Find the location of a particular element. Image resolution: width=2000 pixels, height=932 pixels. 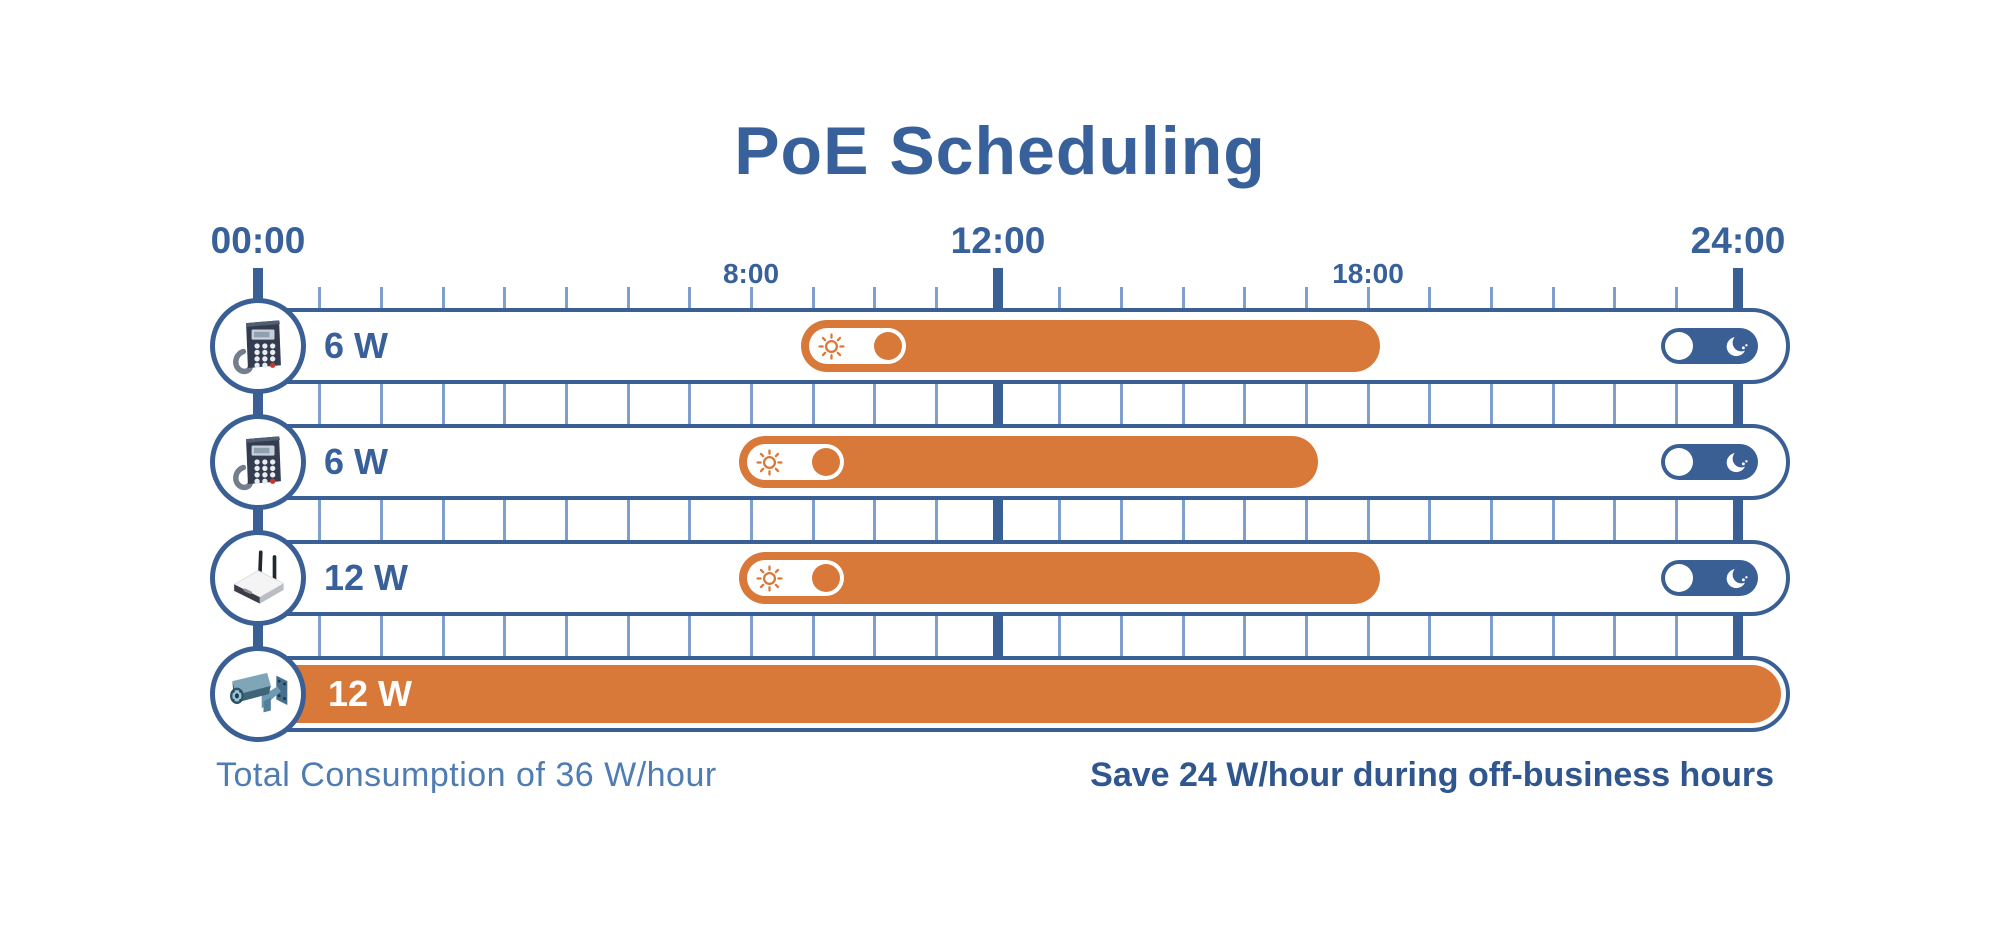

time-label-1800: 18:00 is located at coordinates (1368, 273).